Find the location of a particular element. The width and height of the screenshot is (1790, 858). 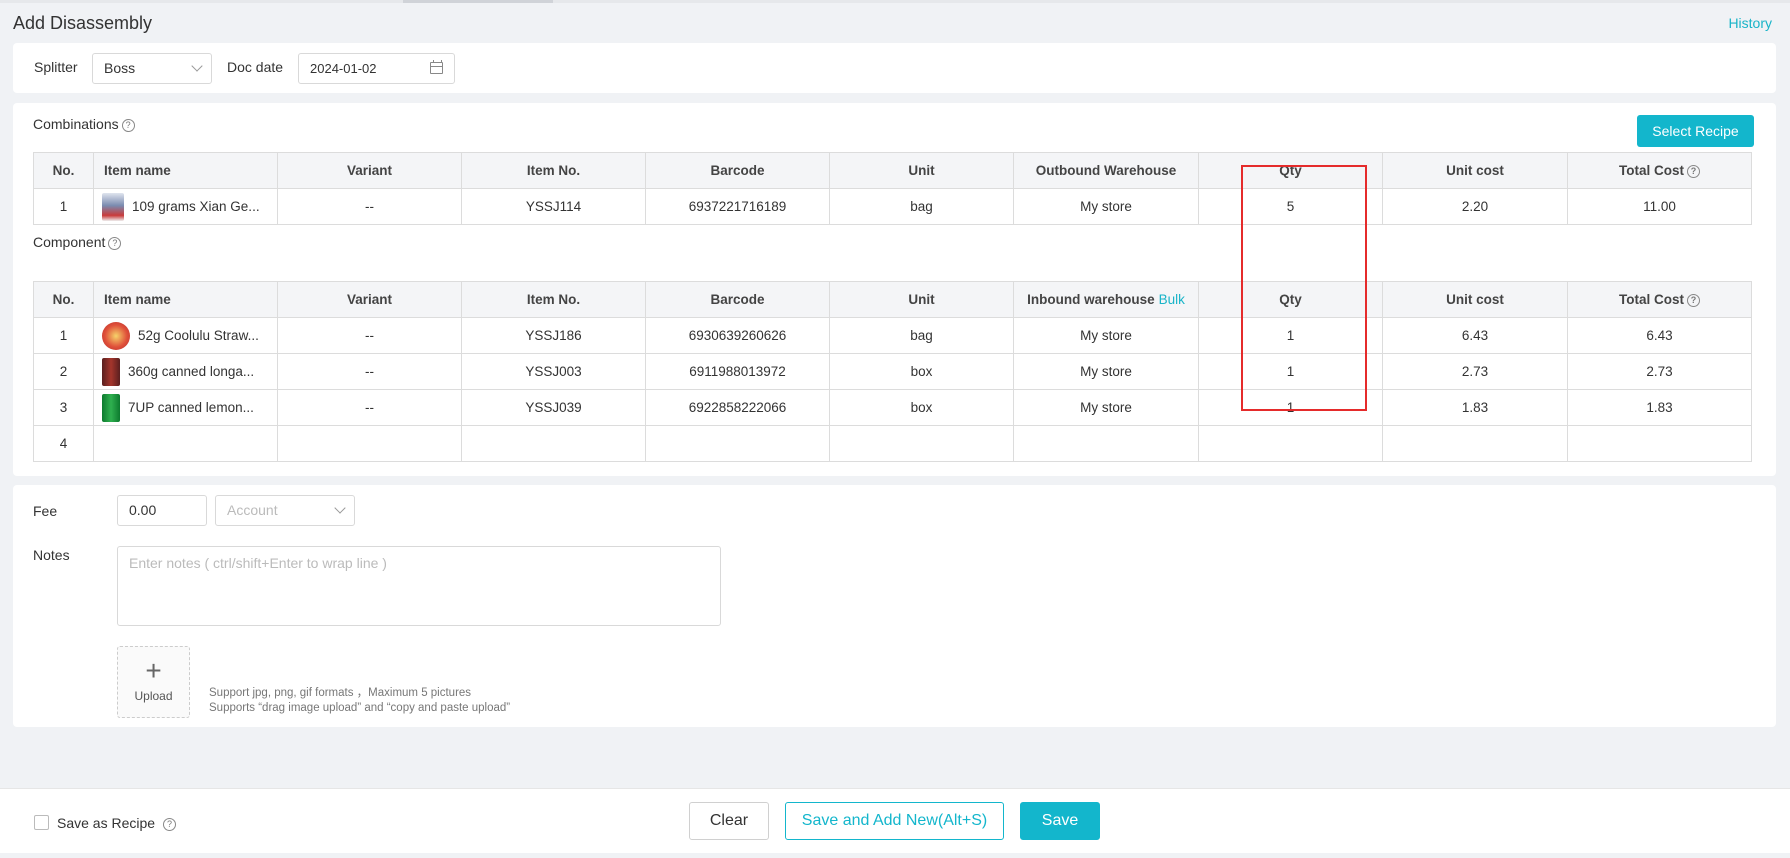

table-row-empty: 4 is located at coordinates (892, 443).